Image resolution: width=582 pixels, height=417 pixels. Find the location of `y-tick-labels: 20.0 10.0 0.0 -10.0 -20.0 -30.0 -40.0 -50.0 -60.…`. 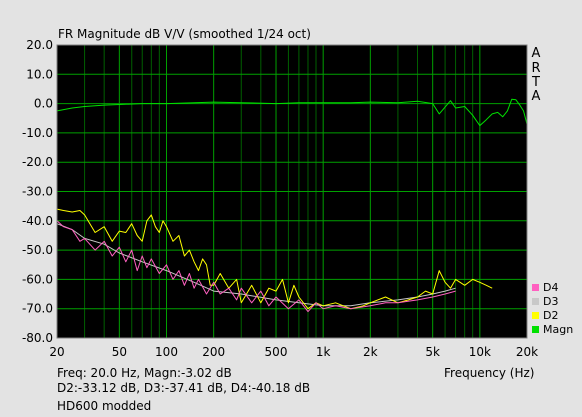

y-tick-labels: 20.0 10.0 0.0 -10.0 -20.0 -30.0 -40.0 -50.0 -60.… is located at coordinates (37, 191).